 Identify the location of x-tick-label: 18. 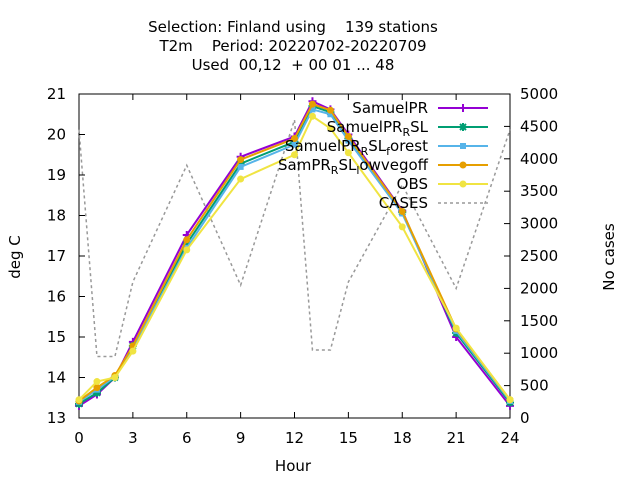
(402, 438).